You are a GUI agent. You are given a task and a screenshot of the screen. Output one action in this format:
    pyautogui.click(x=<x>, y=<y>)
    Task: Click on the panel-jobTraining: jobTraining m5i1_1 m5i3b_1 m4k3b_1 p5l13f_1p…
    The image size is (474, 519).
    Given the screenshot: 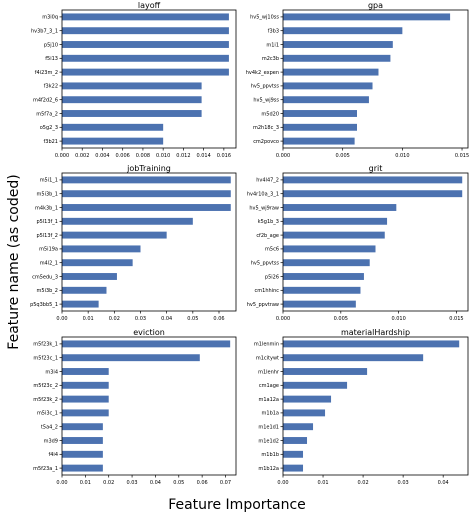 What is the action you would take?
    pyautogui.click(x=133, y=243)
    